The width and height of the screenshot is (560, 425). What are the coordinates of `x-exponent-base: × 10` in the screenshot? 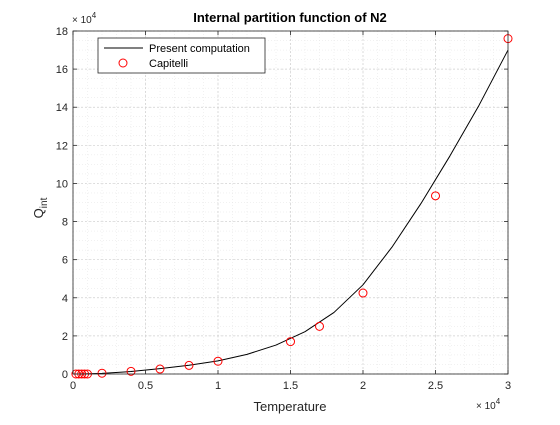 It's located at (486, 406).